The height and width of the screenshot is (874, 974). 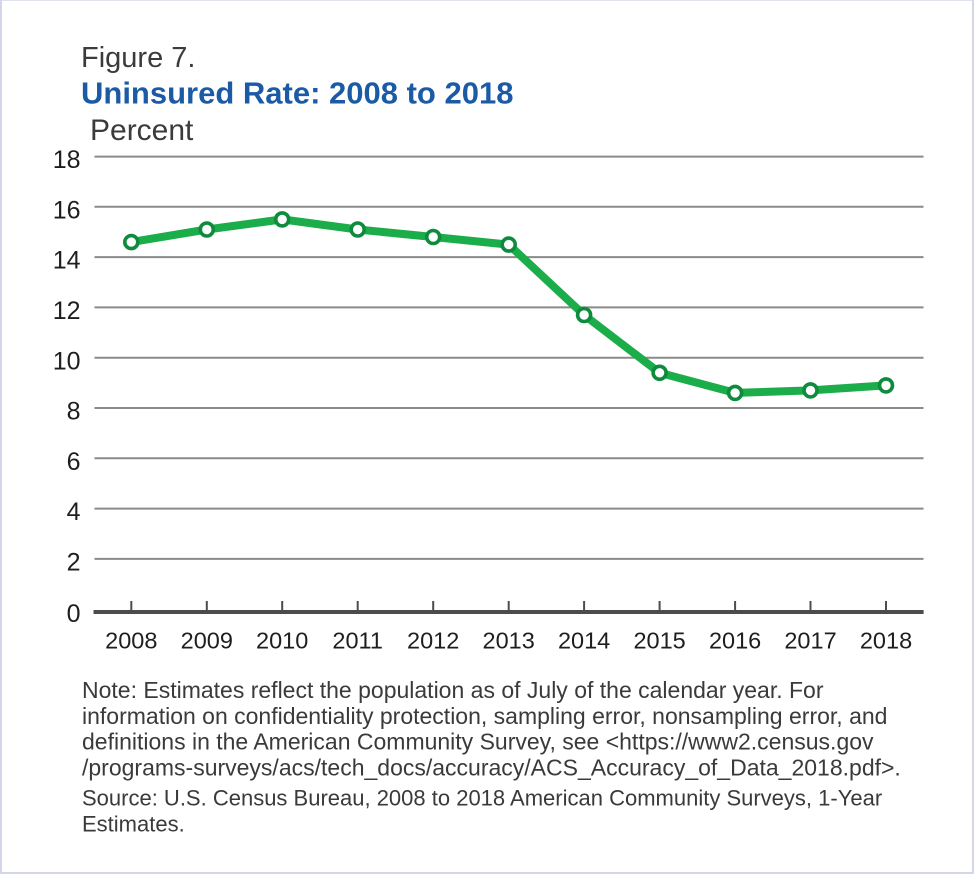 What do you see at coordinates (735, 641) in the screenshot?
I see `svg-text: 2016` at bounding box center [735, 641].